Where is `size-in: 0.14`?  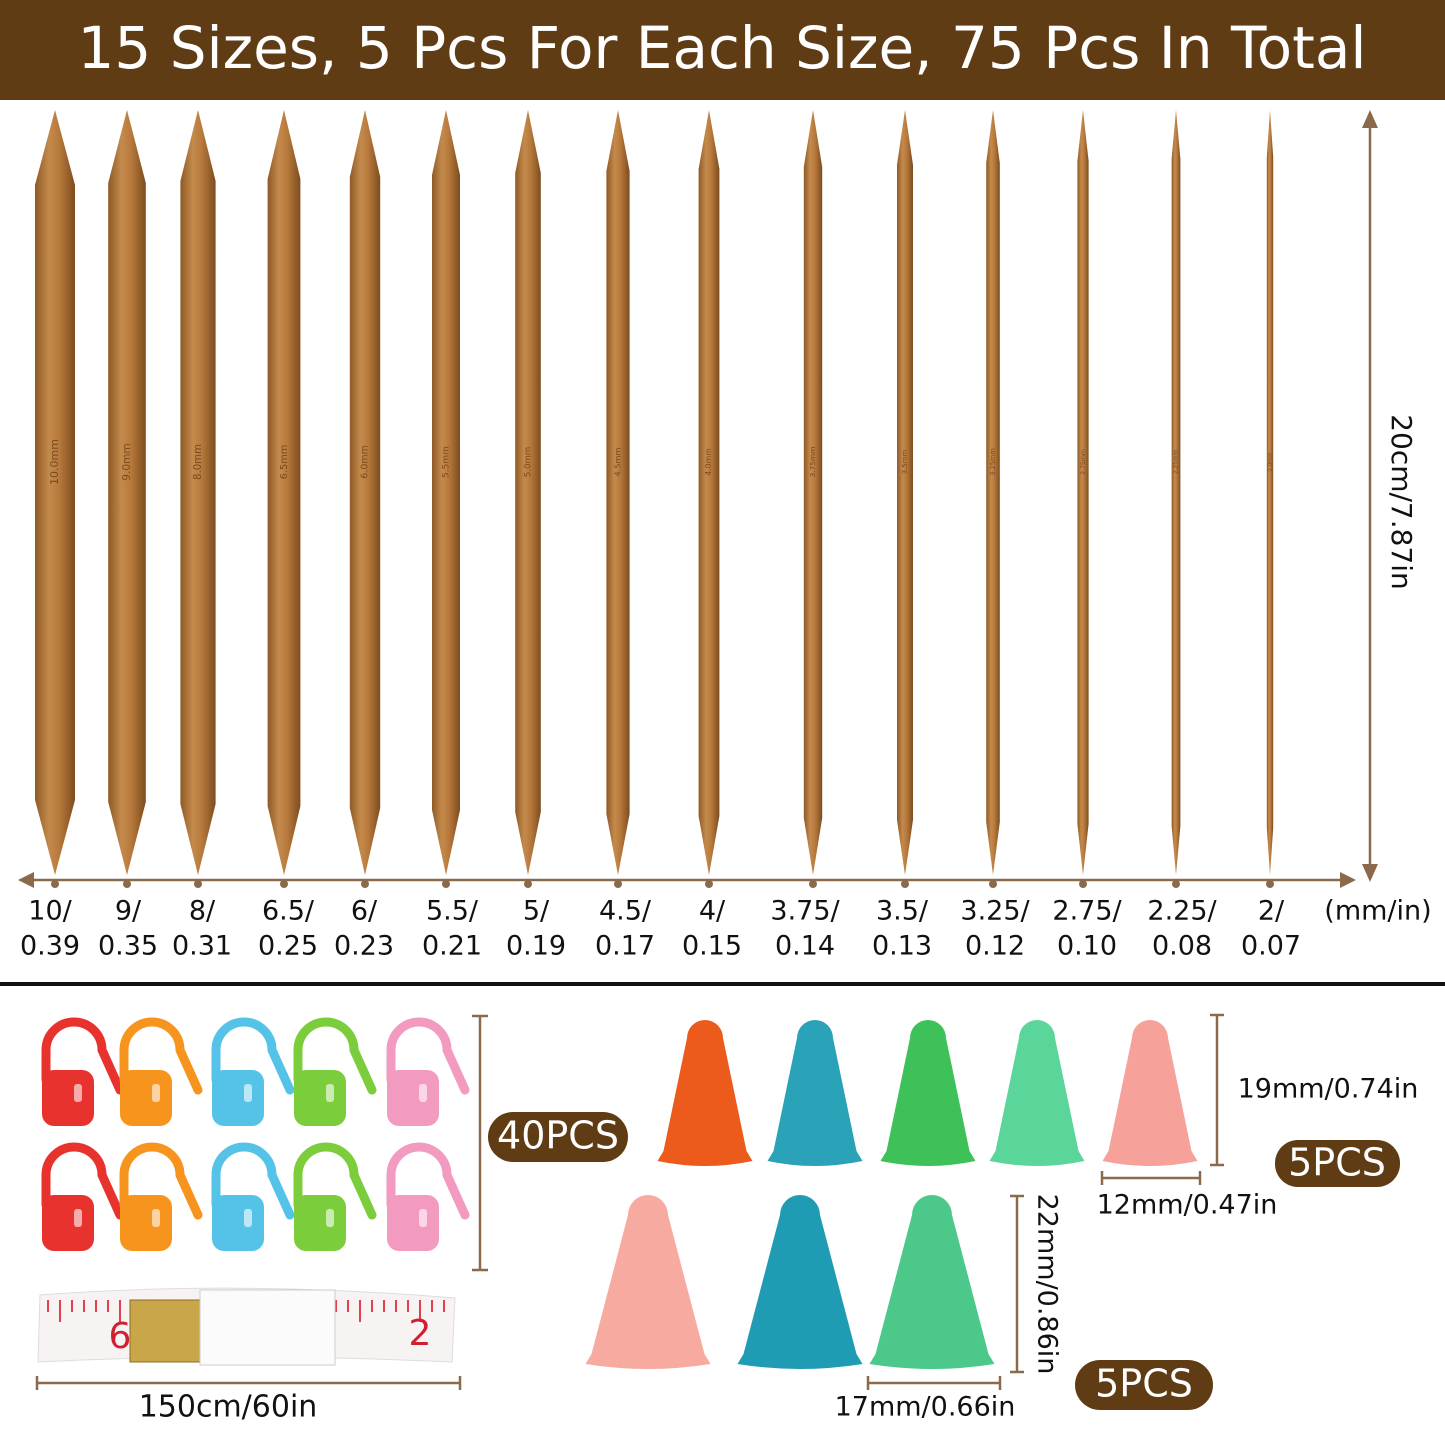
size-in: 0.14 is located at coordinates (805, 946).